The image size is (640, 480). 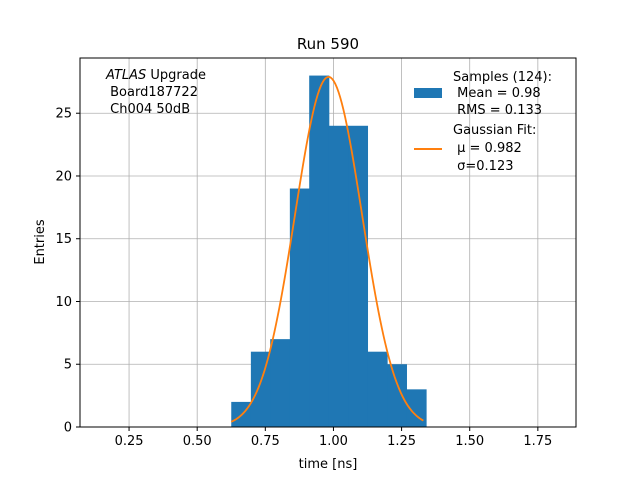 I want to click on x-tick-label-2: 0.75, so click(x=265, y=441).